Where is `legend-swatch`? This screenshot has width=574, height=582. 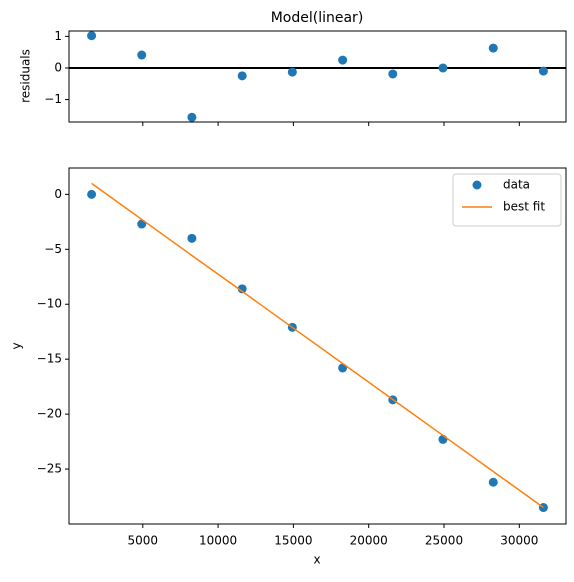 legend-swatch is located at coordinates (477, 185).